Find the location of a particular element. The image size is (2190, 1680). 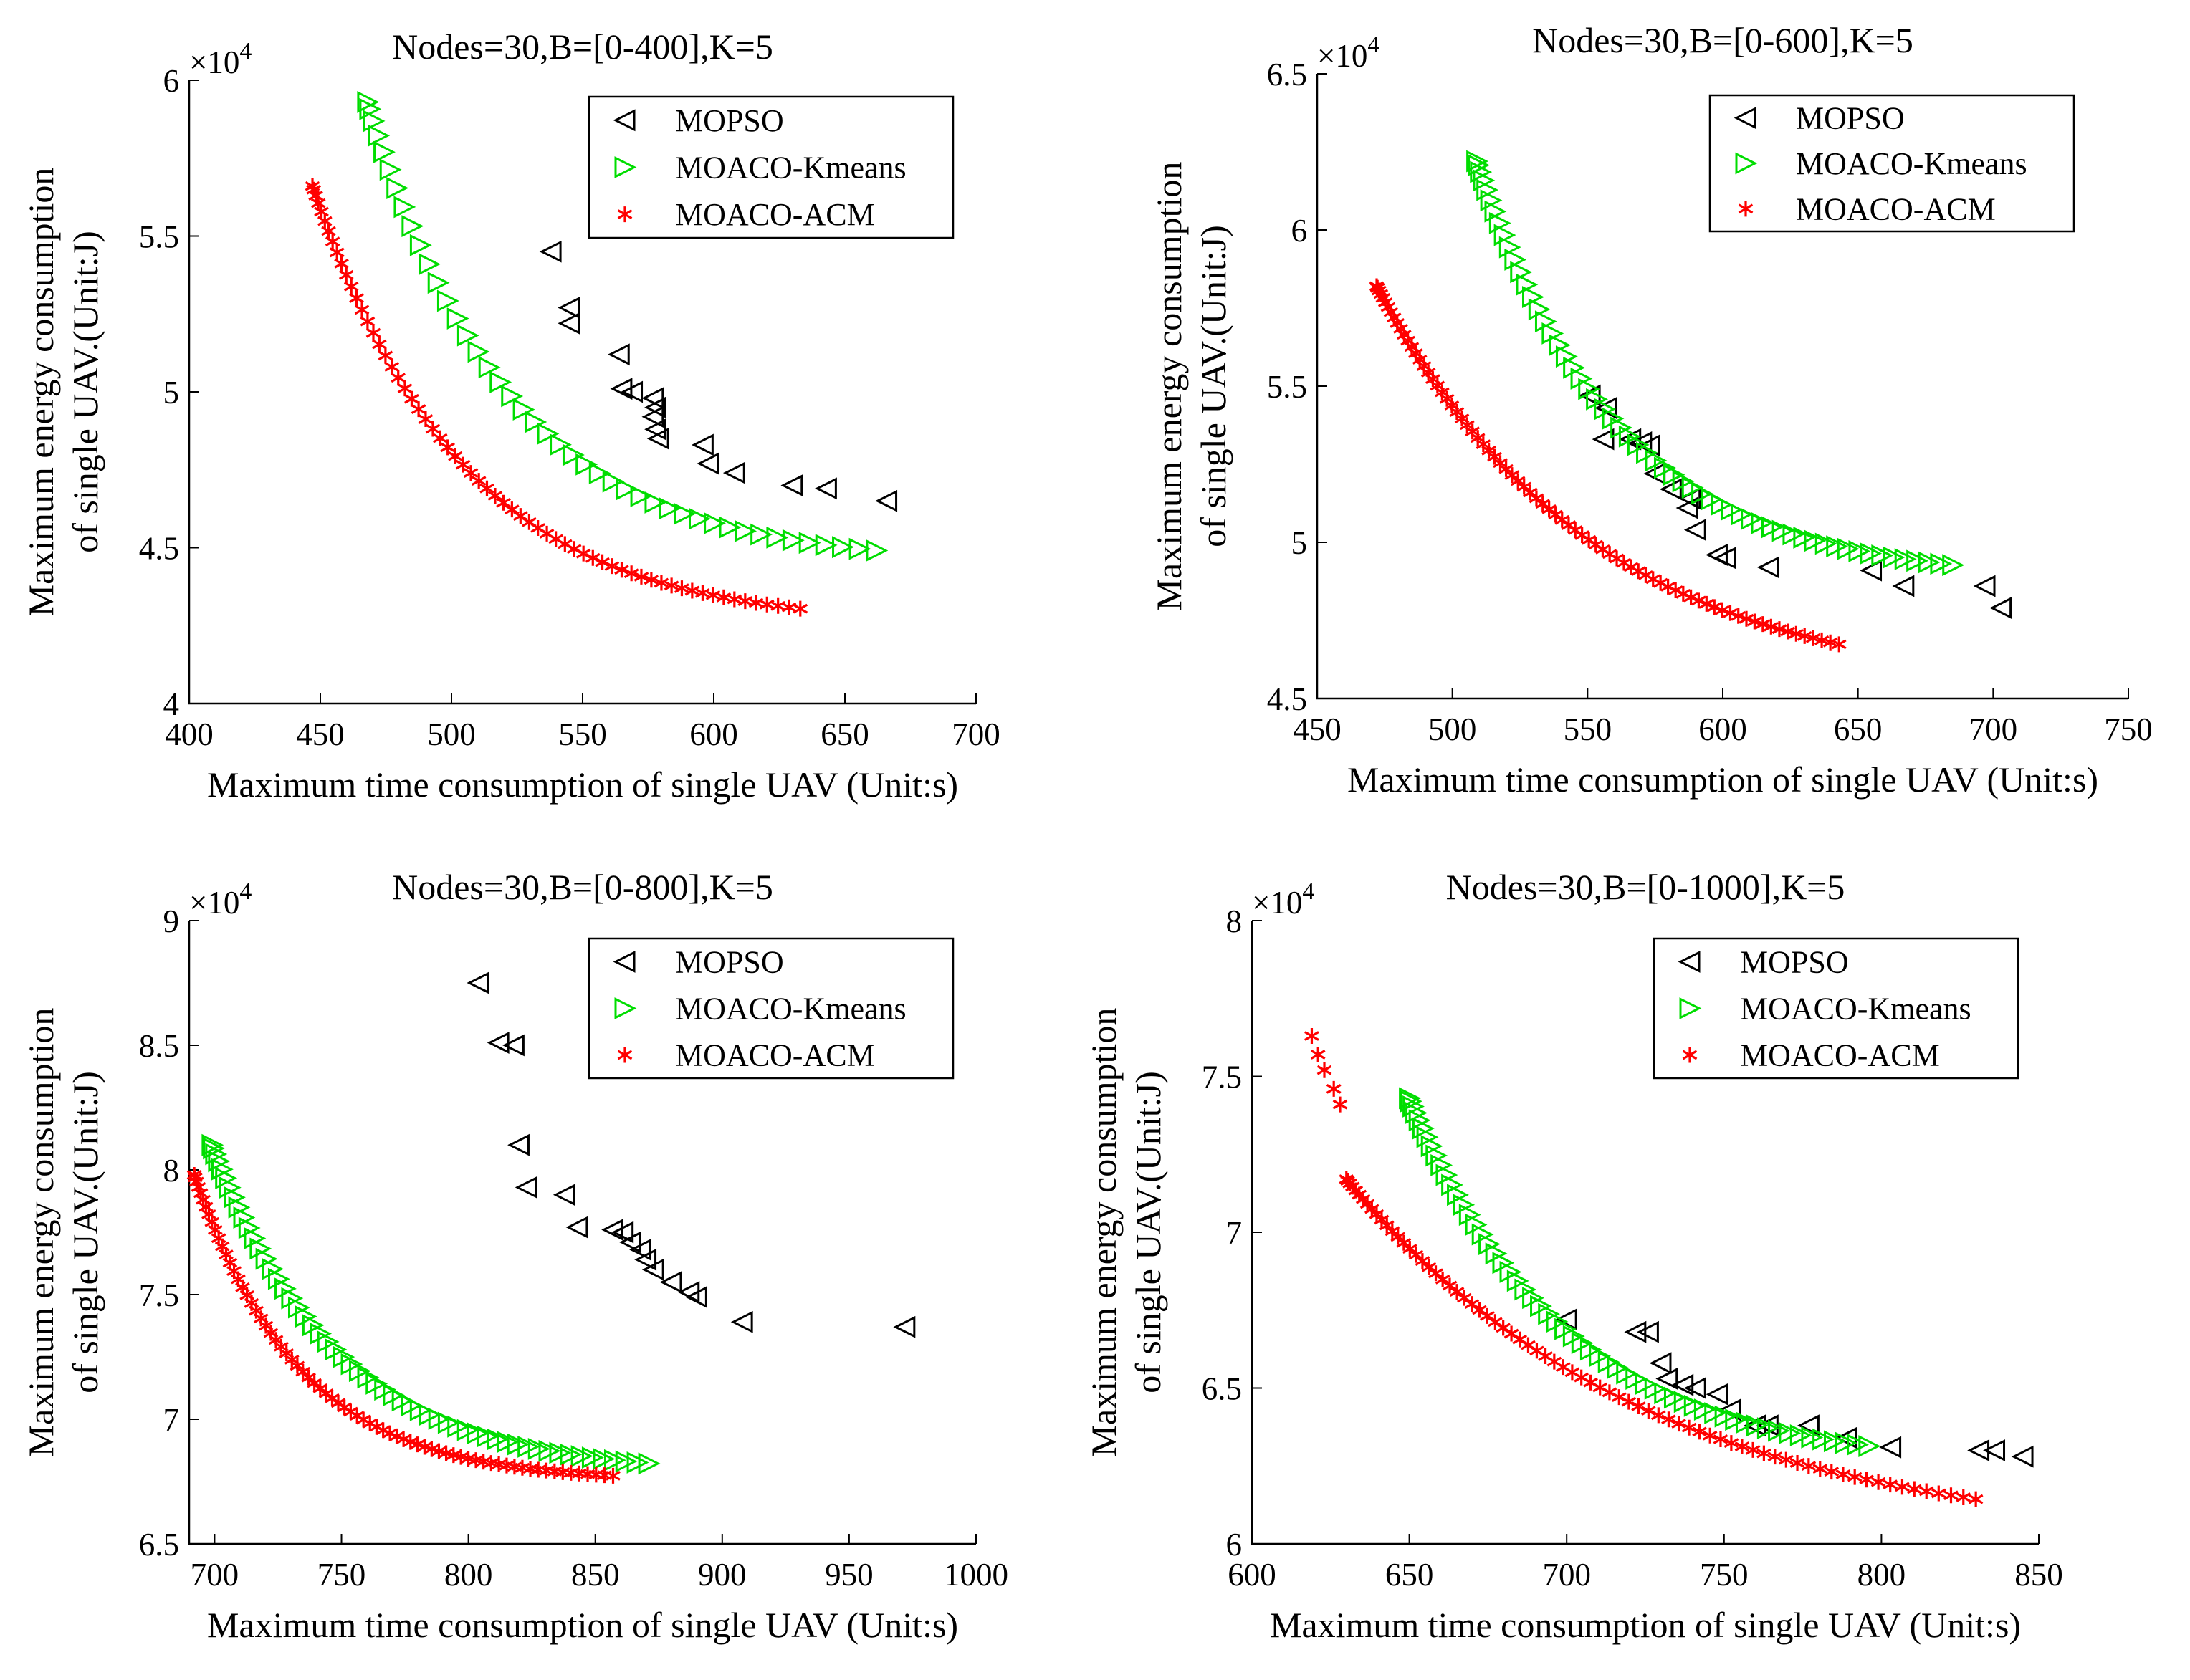

x-tick-label: 700 is located at coordinates (215, 1575).